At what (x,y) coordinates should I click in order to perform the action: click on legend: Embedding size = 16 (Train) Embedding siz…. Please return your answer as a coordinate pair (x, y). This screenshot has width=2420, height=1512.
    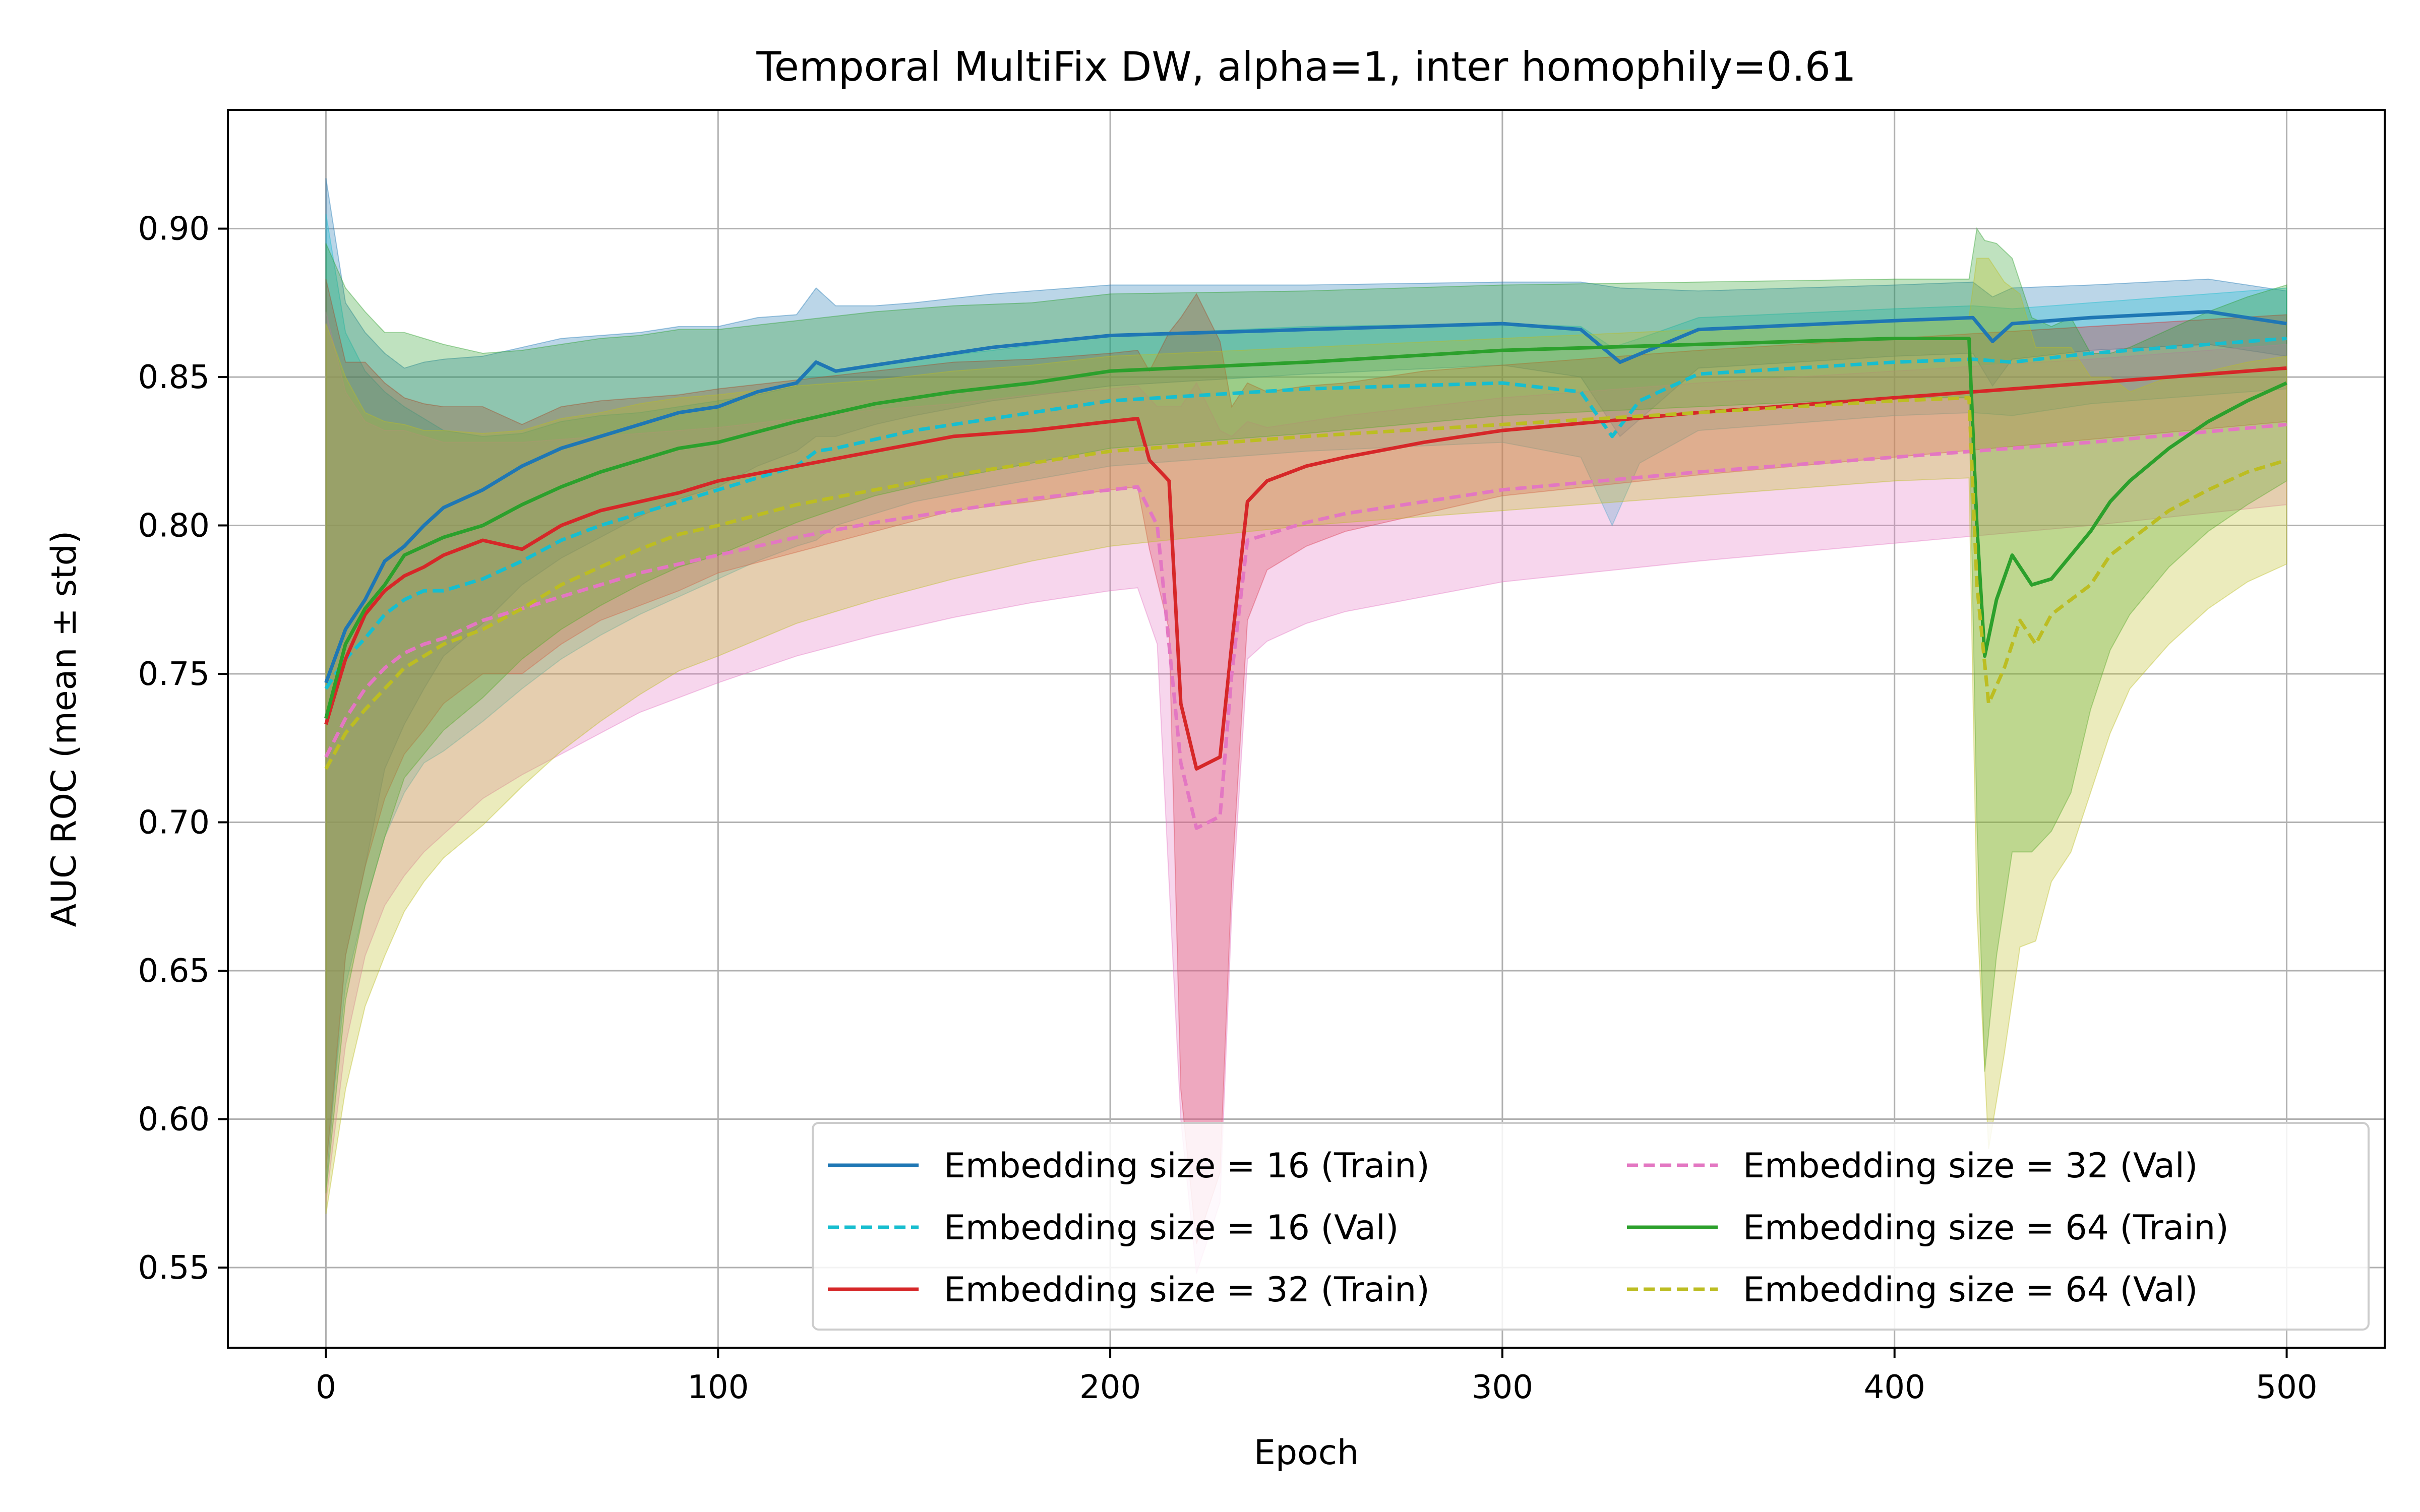
    Looking at the image, I should click on (1591, 1226).